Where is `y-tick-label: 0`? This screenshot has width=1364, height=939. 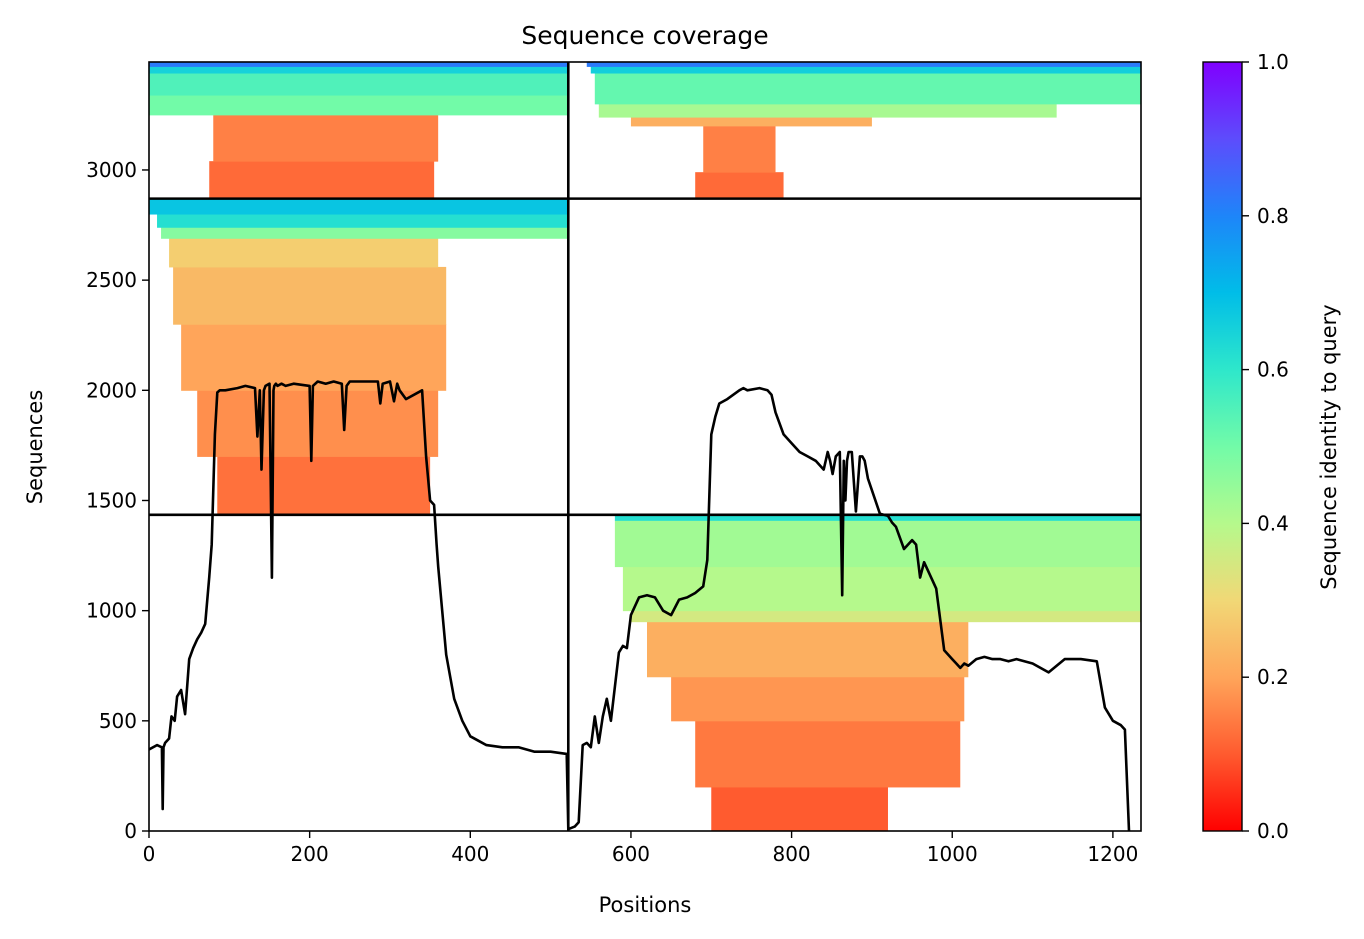
y-tick-label: 0 is located at coordinates (130, 831).